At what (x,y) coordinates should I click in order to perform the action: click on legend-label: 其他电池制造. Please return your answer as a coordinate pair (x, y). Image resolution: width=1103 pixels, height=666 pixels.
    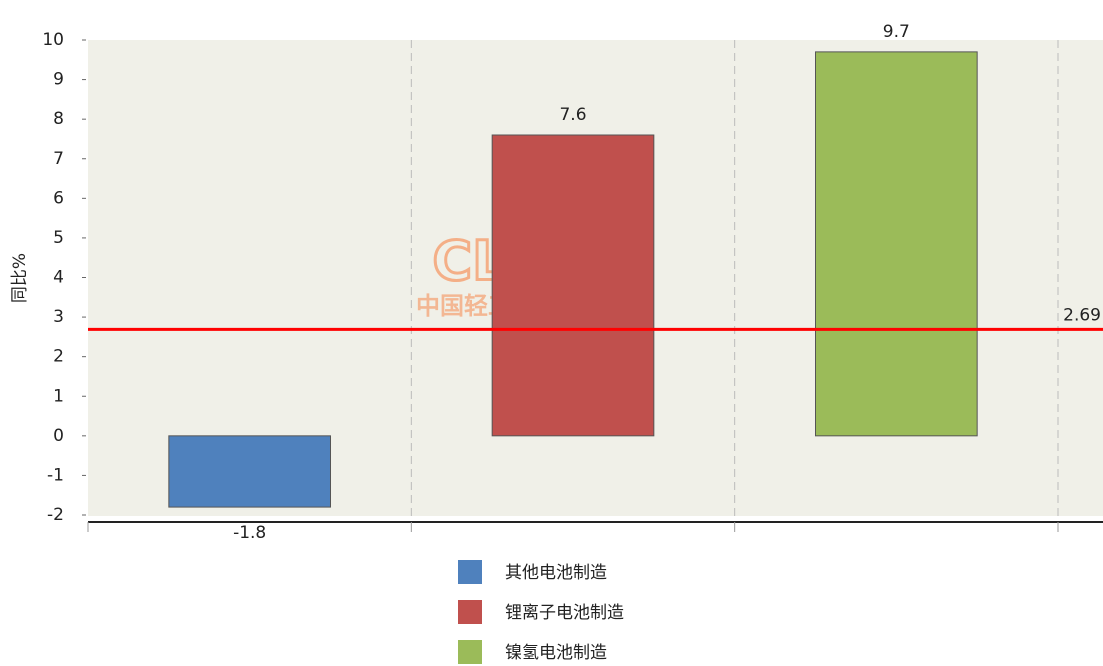
    Looking at the image, I should click on (556, 573).